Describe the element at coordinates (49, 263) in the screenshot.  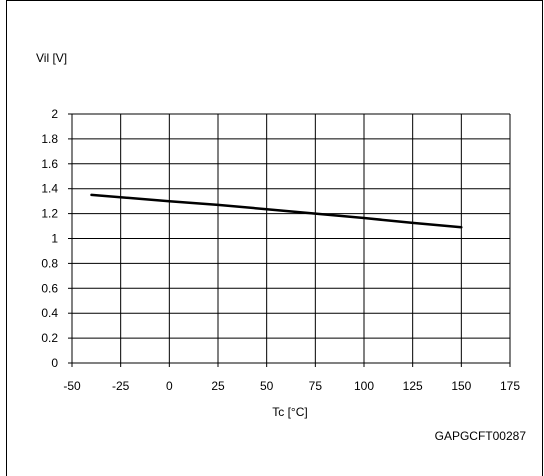
I see `y-tick-label: 0.8` at that location.